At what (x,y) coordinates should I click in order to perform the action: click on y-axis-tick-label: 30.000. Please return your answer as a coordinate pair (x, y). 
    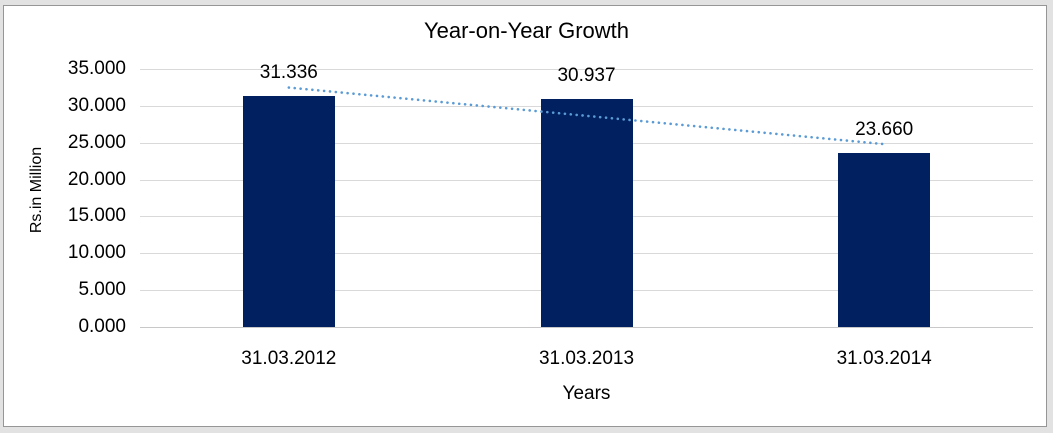
    Looking at the image, I should click on (96, 105).